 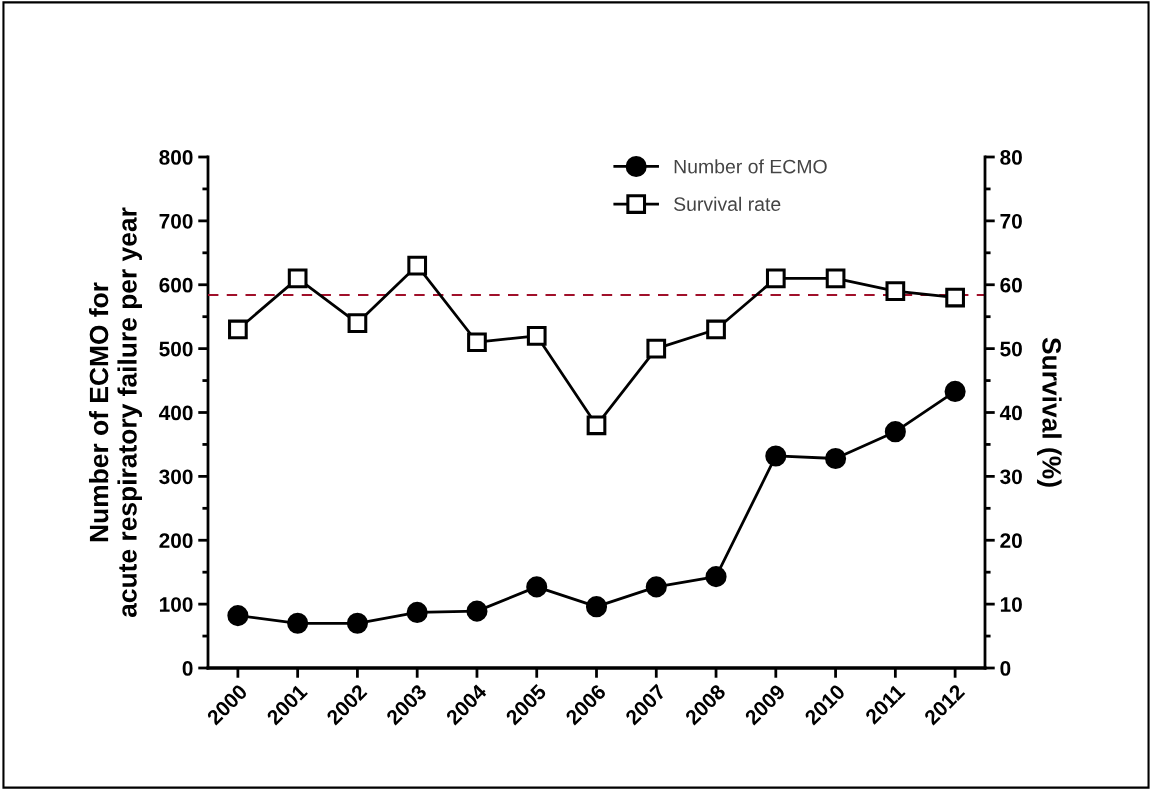 What do you see at coordinates (1011, 157) in the screenshot?
I see `y2-tick-label: 80` at bounding box center [1011, 157].